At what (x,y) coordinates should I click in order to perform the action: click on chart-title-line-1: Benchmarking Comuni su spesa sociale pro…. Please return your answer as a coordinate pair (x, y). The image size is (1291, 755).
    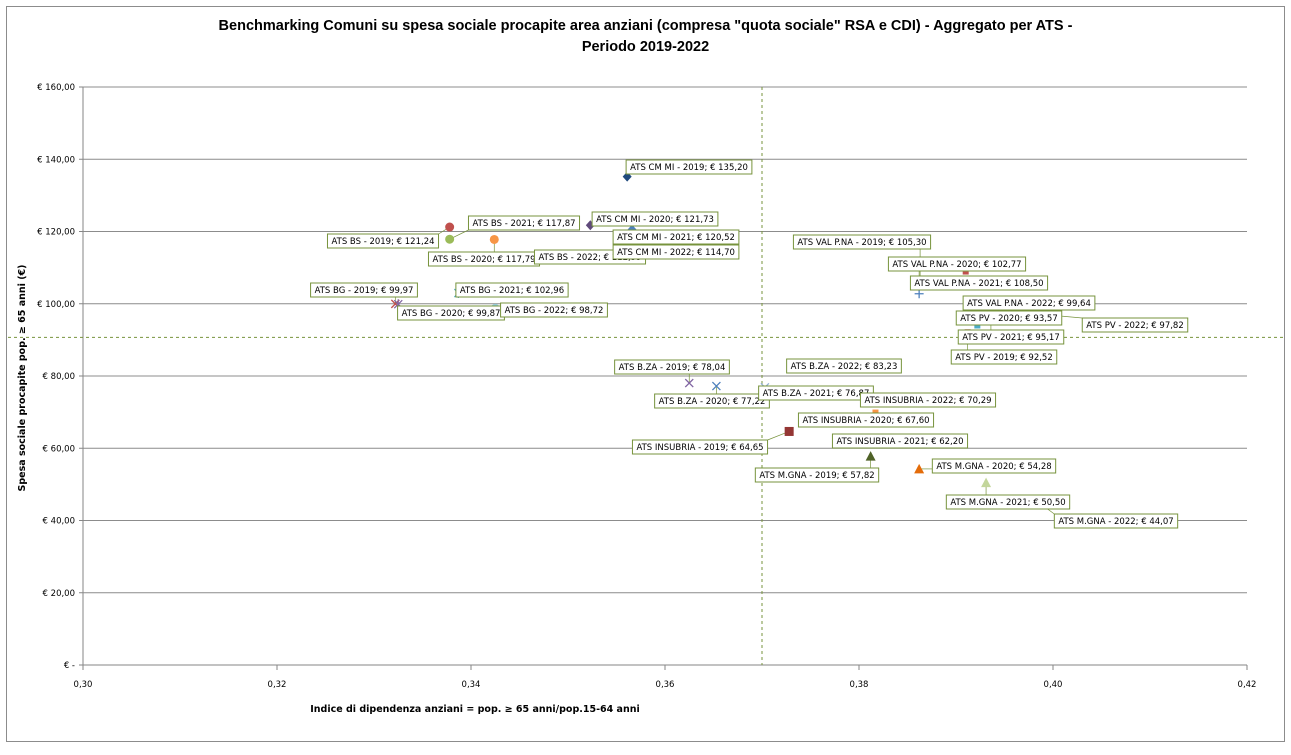
    Looking at the image, I should click on (645, 26).